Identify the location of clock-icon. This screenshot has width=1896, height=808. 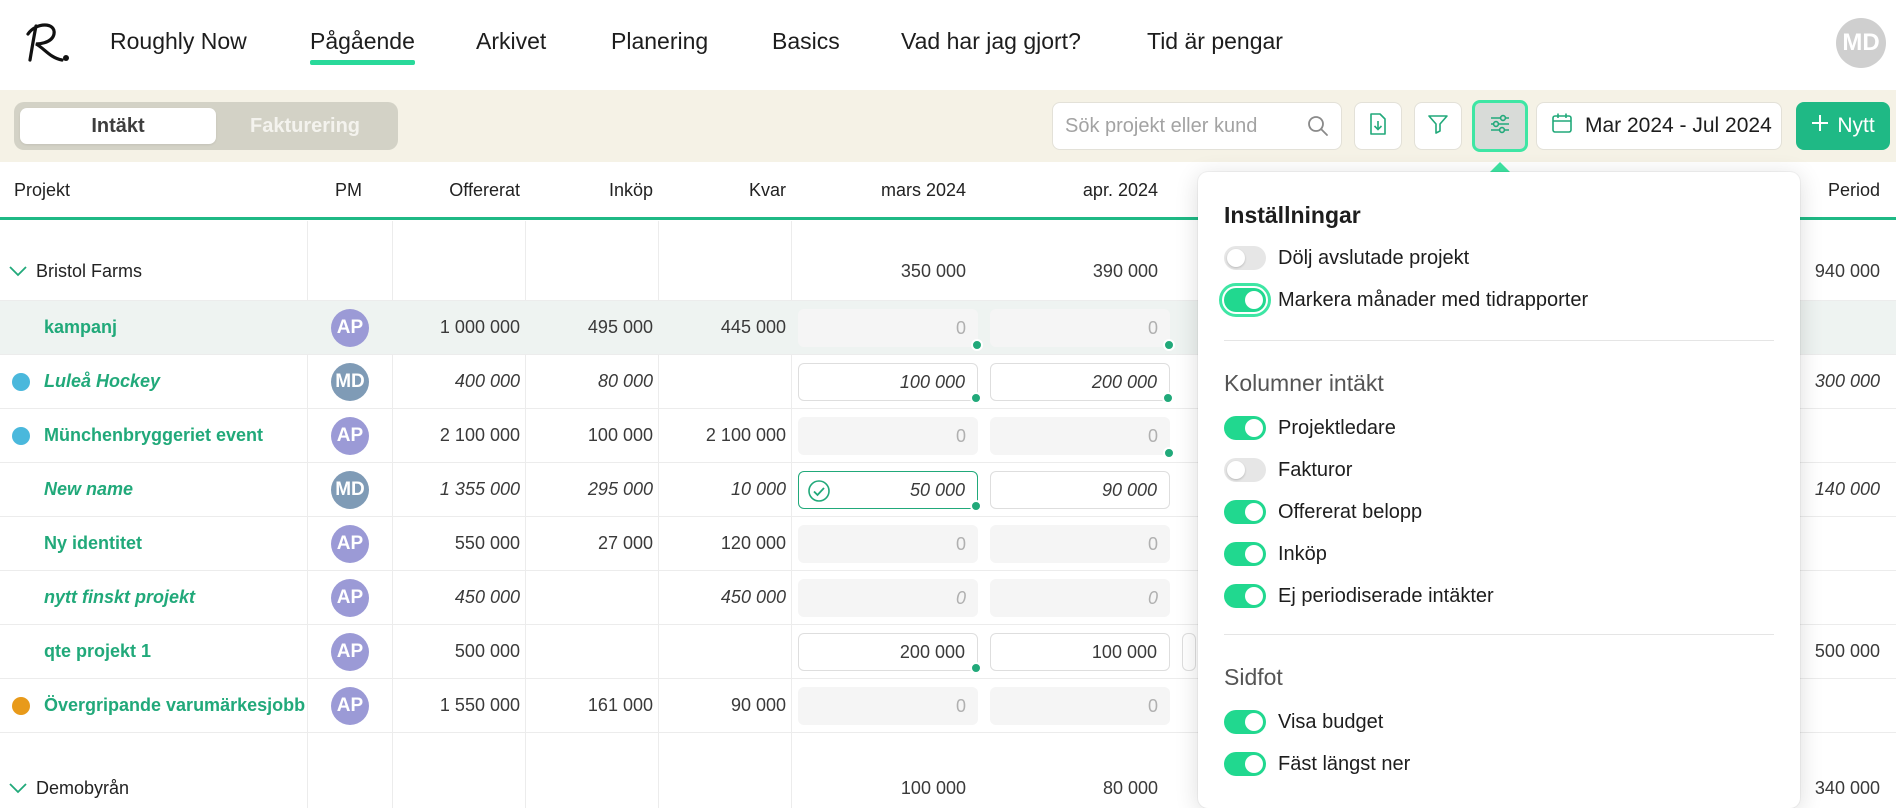
(976, 668).